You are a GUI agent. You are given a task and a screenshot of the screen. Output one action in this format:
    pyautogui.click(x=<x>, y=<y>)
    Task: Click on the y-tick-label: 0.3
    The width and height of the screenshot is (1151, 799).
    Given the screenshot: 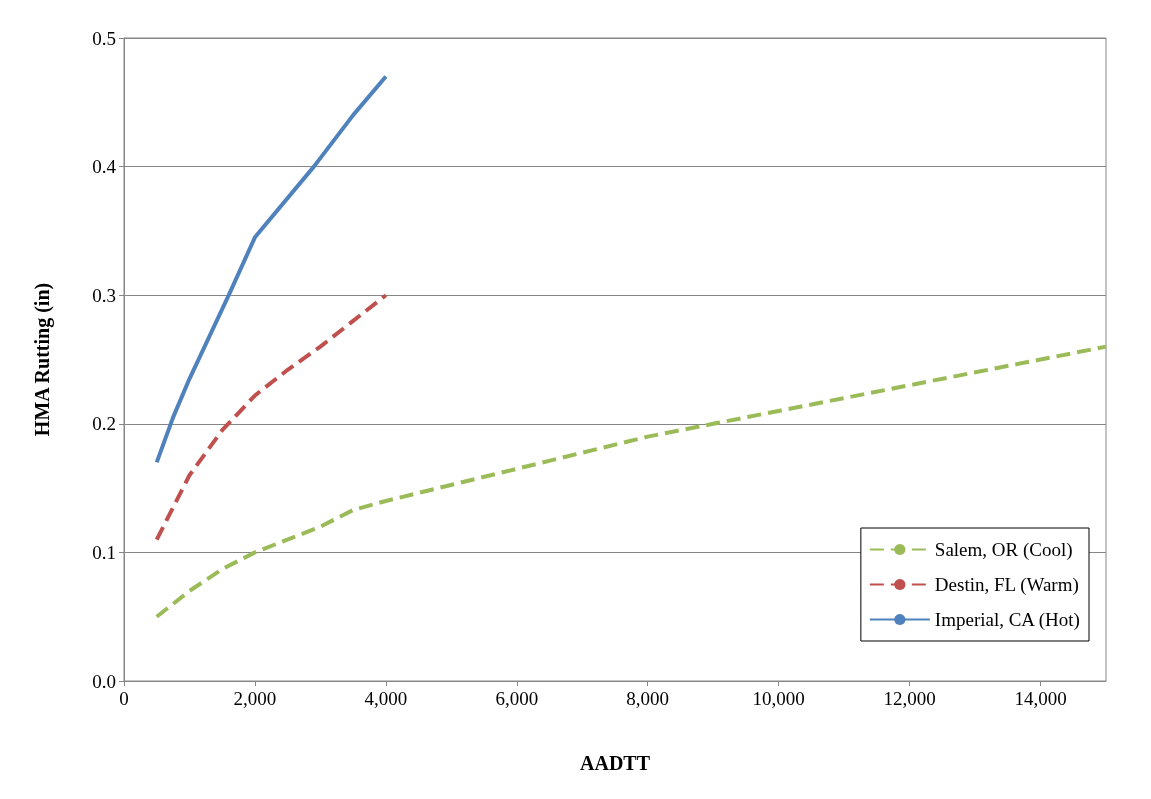 What is the action you would take?
    pyautogui.click(x=104, y=295)
    